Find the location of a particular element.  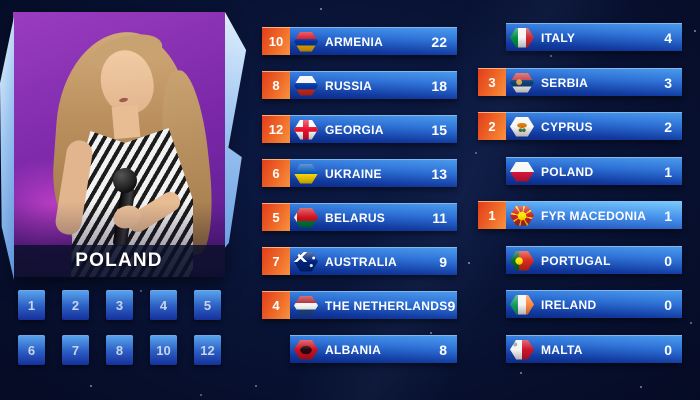

country-name: THE NETHERLANDS is located at coordinates (386, 305).